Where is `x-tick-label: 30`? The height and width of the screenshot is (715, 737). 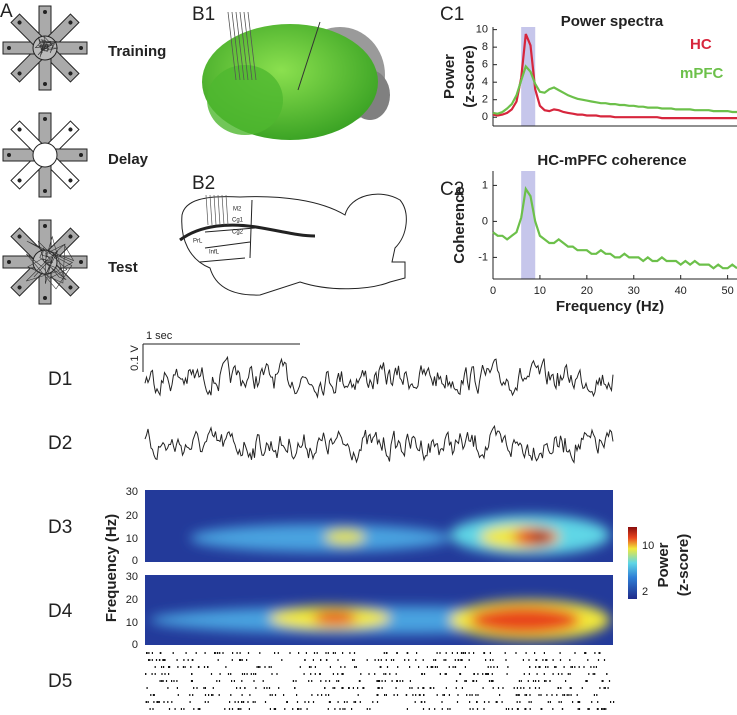 x-tick-label: 30 is located at coordinates (634, 291).